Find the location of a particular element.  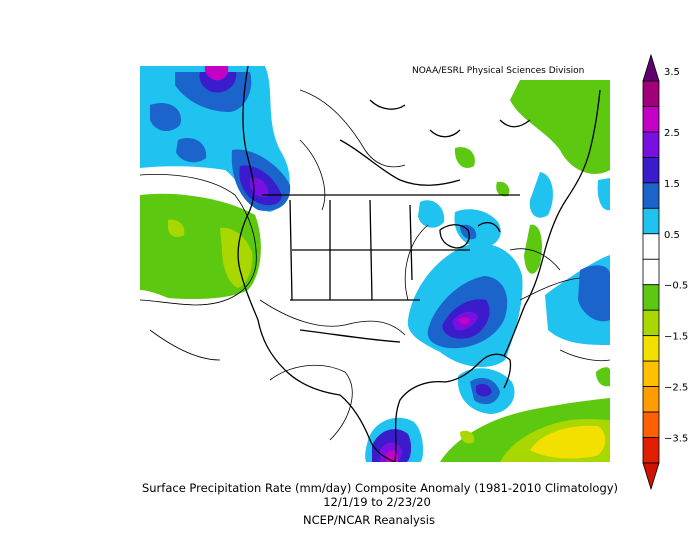

colorbar-tick-label: 3.5 is located at coordinates (672, 72).